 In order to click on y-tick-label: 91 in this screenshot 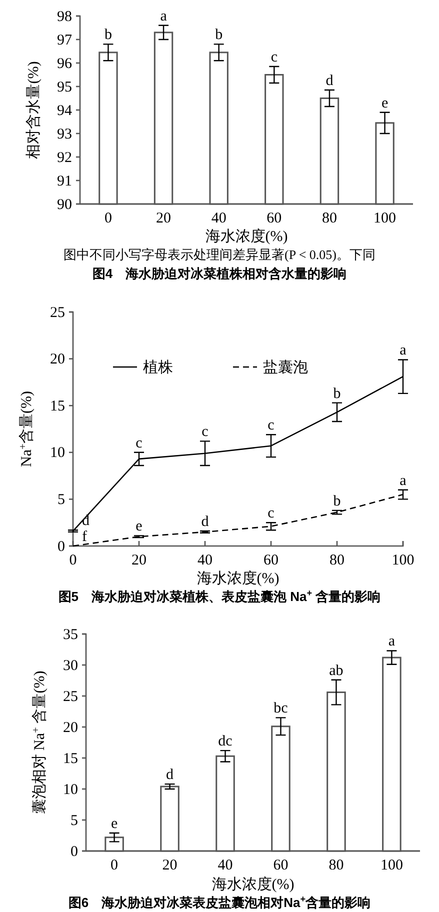, I will do `click(64, 181)`.